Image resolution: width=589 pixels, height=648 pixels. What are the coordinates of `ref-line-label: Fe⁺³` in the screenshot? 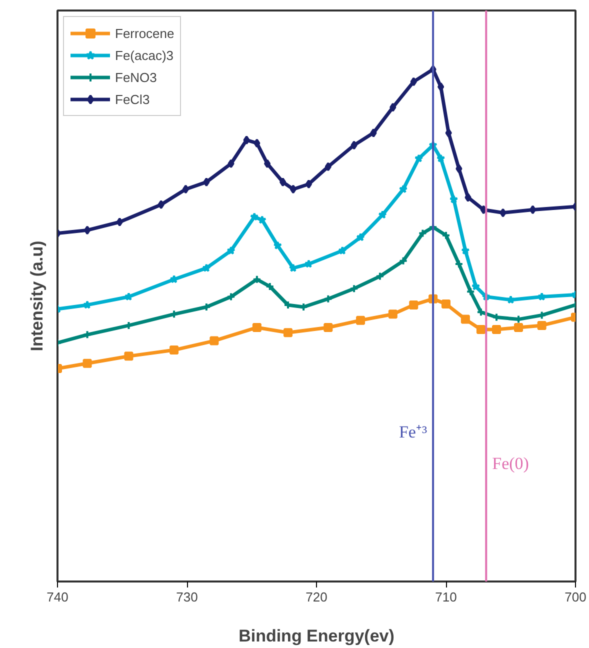 It's located at (413, 432).